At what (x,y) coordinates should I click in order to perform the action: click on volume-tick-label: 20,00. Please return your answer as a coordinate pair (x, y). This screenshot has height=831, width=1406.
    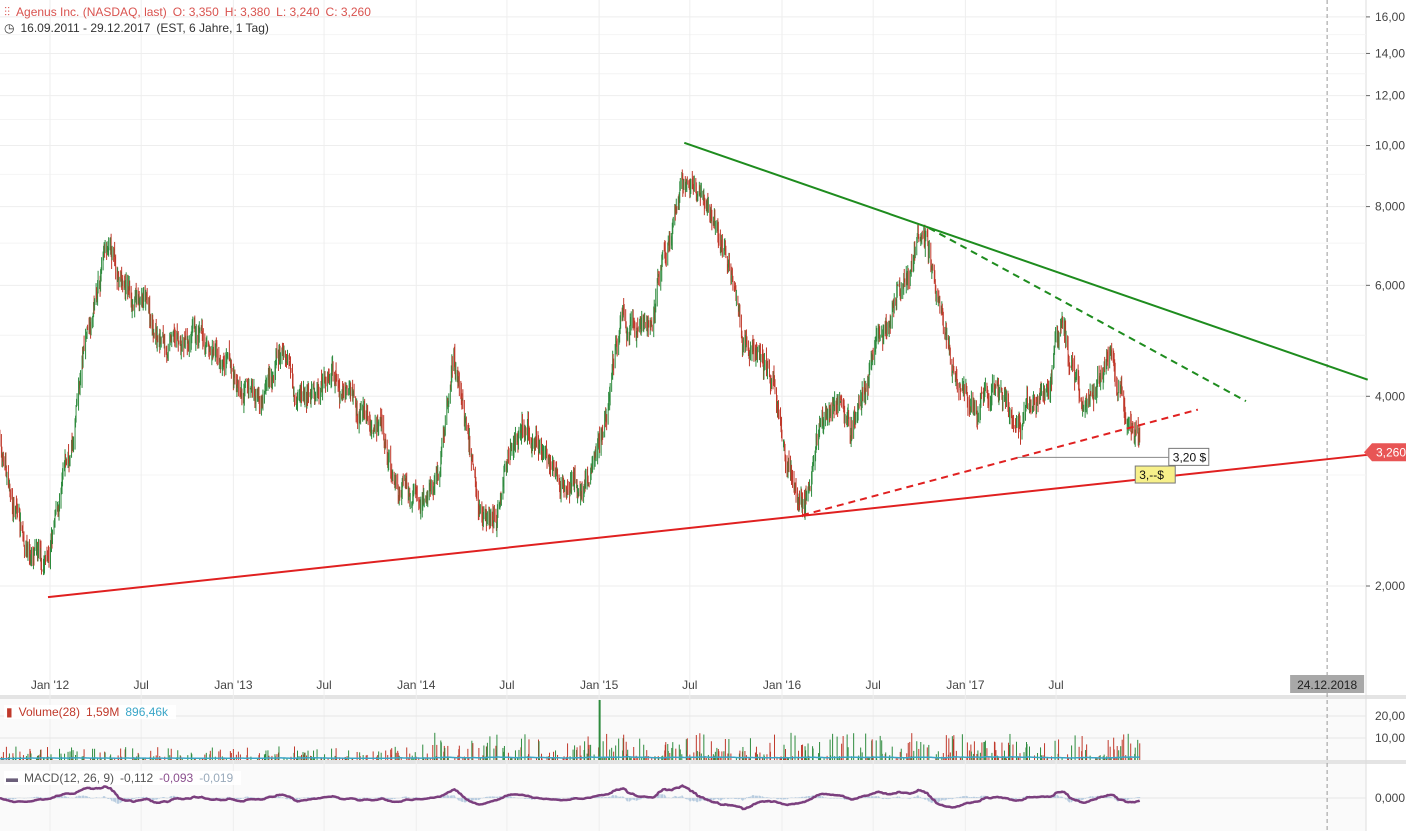
    Looking at the image, I should click on (1390, 716).